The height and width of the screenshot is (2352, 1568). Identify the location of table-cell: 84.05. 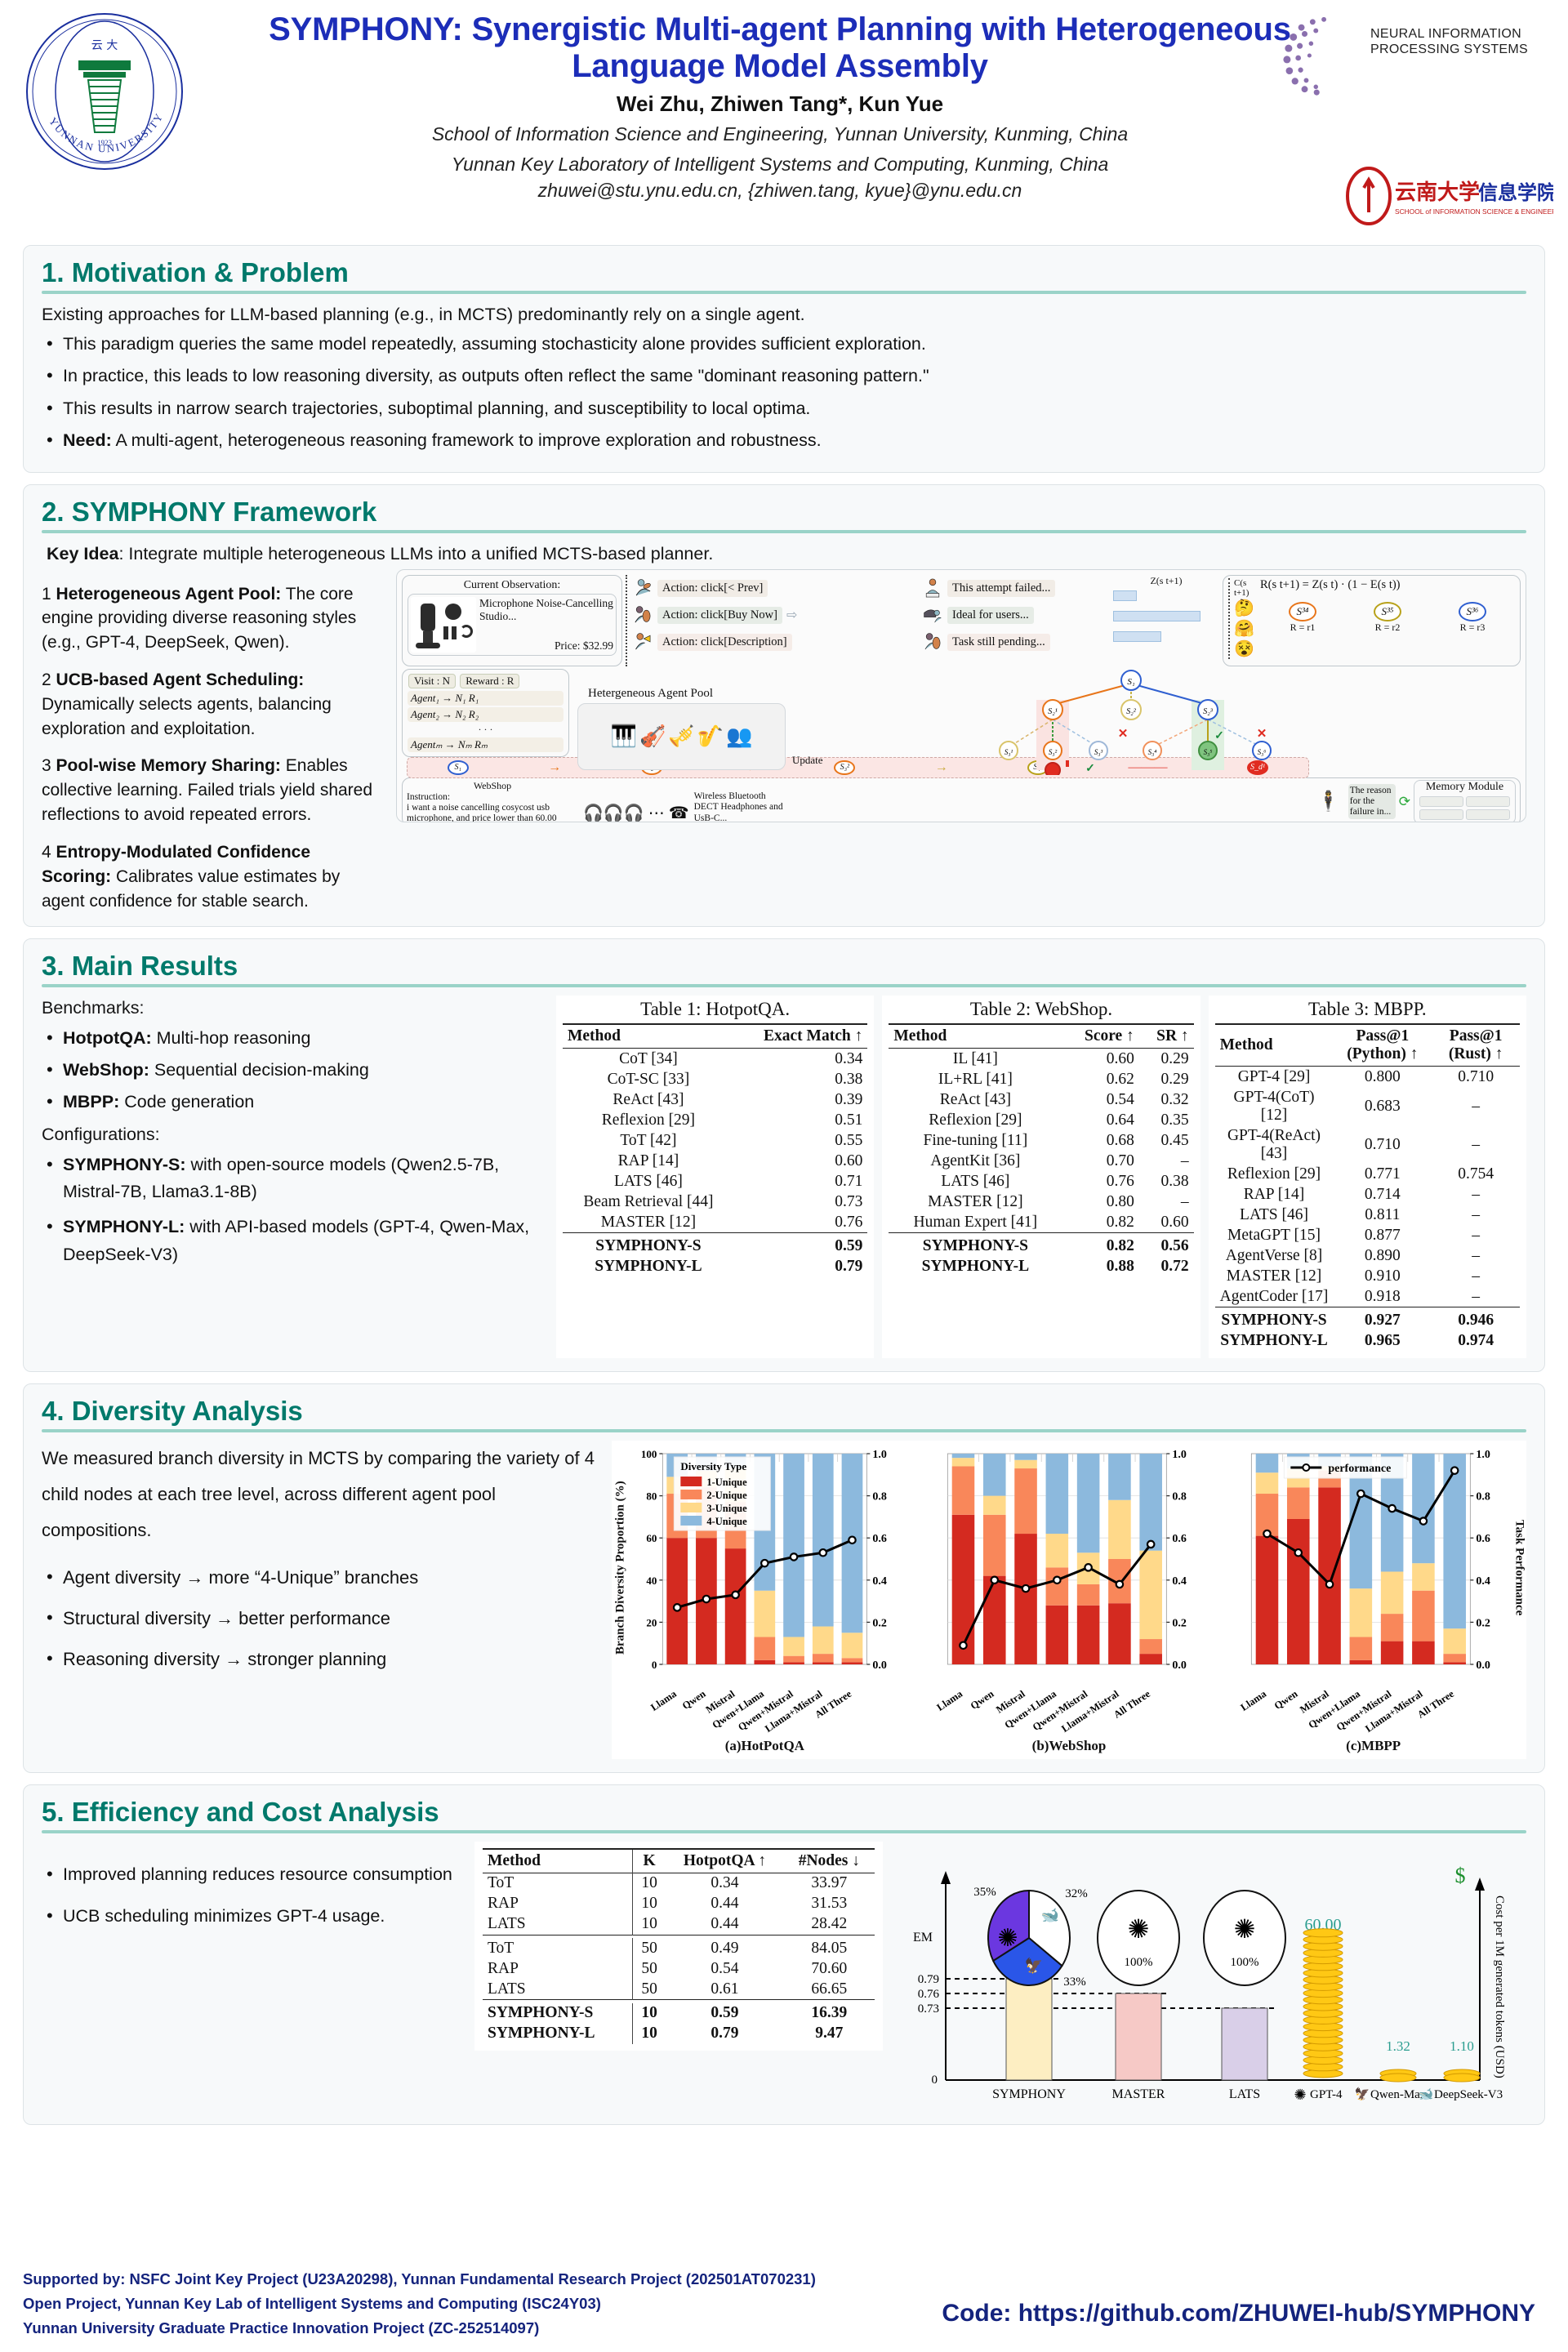
(829, 1948).